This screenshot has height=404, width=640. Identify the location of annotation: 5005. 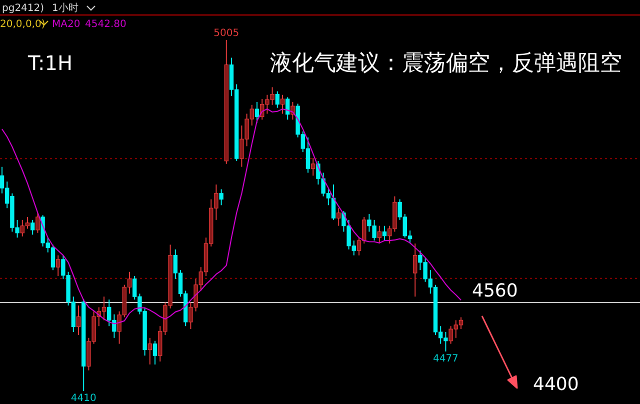
(227, 33).